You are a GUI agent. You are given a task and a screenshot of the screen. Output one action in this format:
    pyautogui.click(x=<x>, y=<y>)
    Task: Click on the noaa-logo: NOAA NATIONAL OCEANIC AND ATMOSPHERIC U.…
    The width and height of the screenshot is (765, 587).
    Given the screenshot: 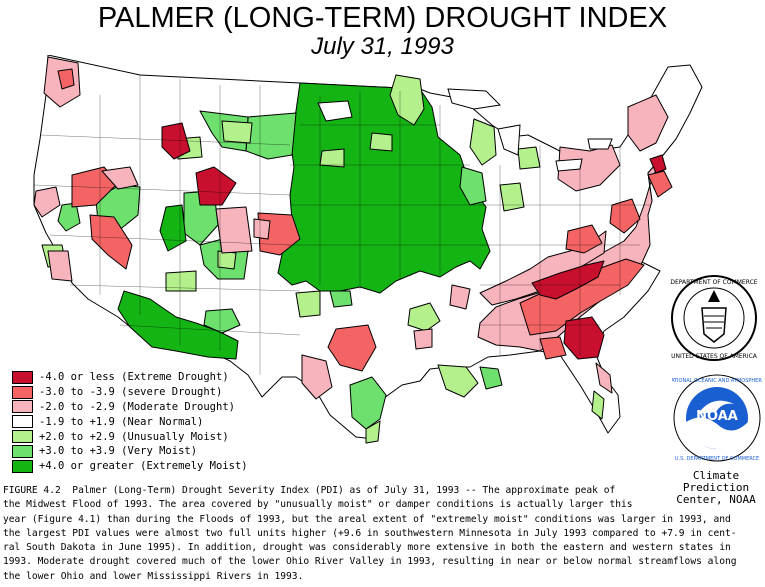 What is the action you would take?
    pyautogui.click(x=717, y=418)
    